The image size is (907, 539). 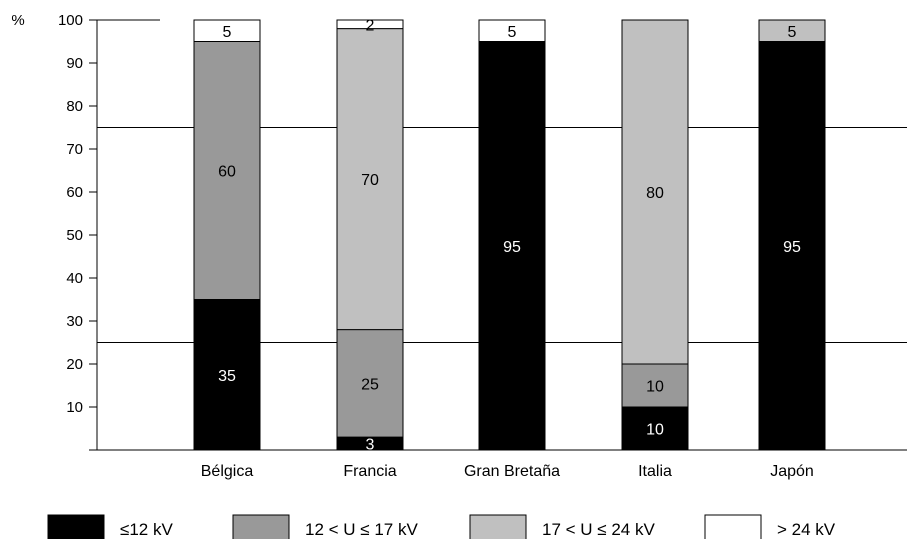 I want to click on y-tick-label: 20, so click(x=74, y=364).